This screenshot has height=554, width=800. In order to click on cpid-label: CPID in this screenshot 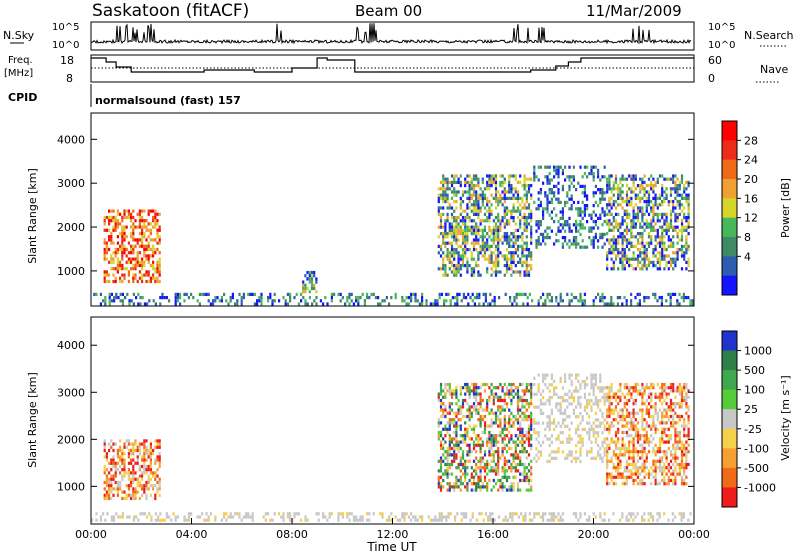, I will do `click(22, 97)`.